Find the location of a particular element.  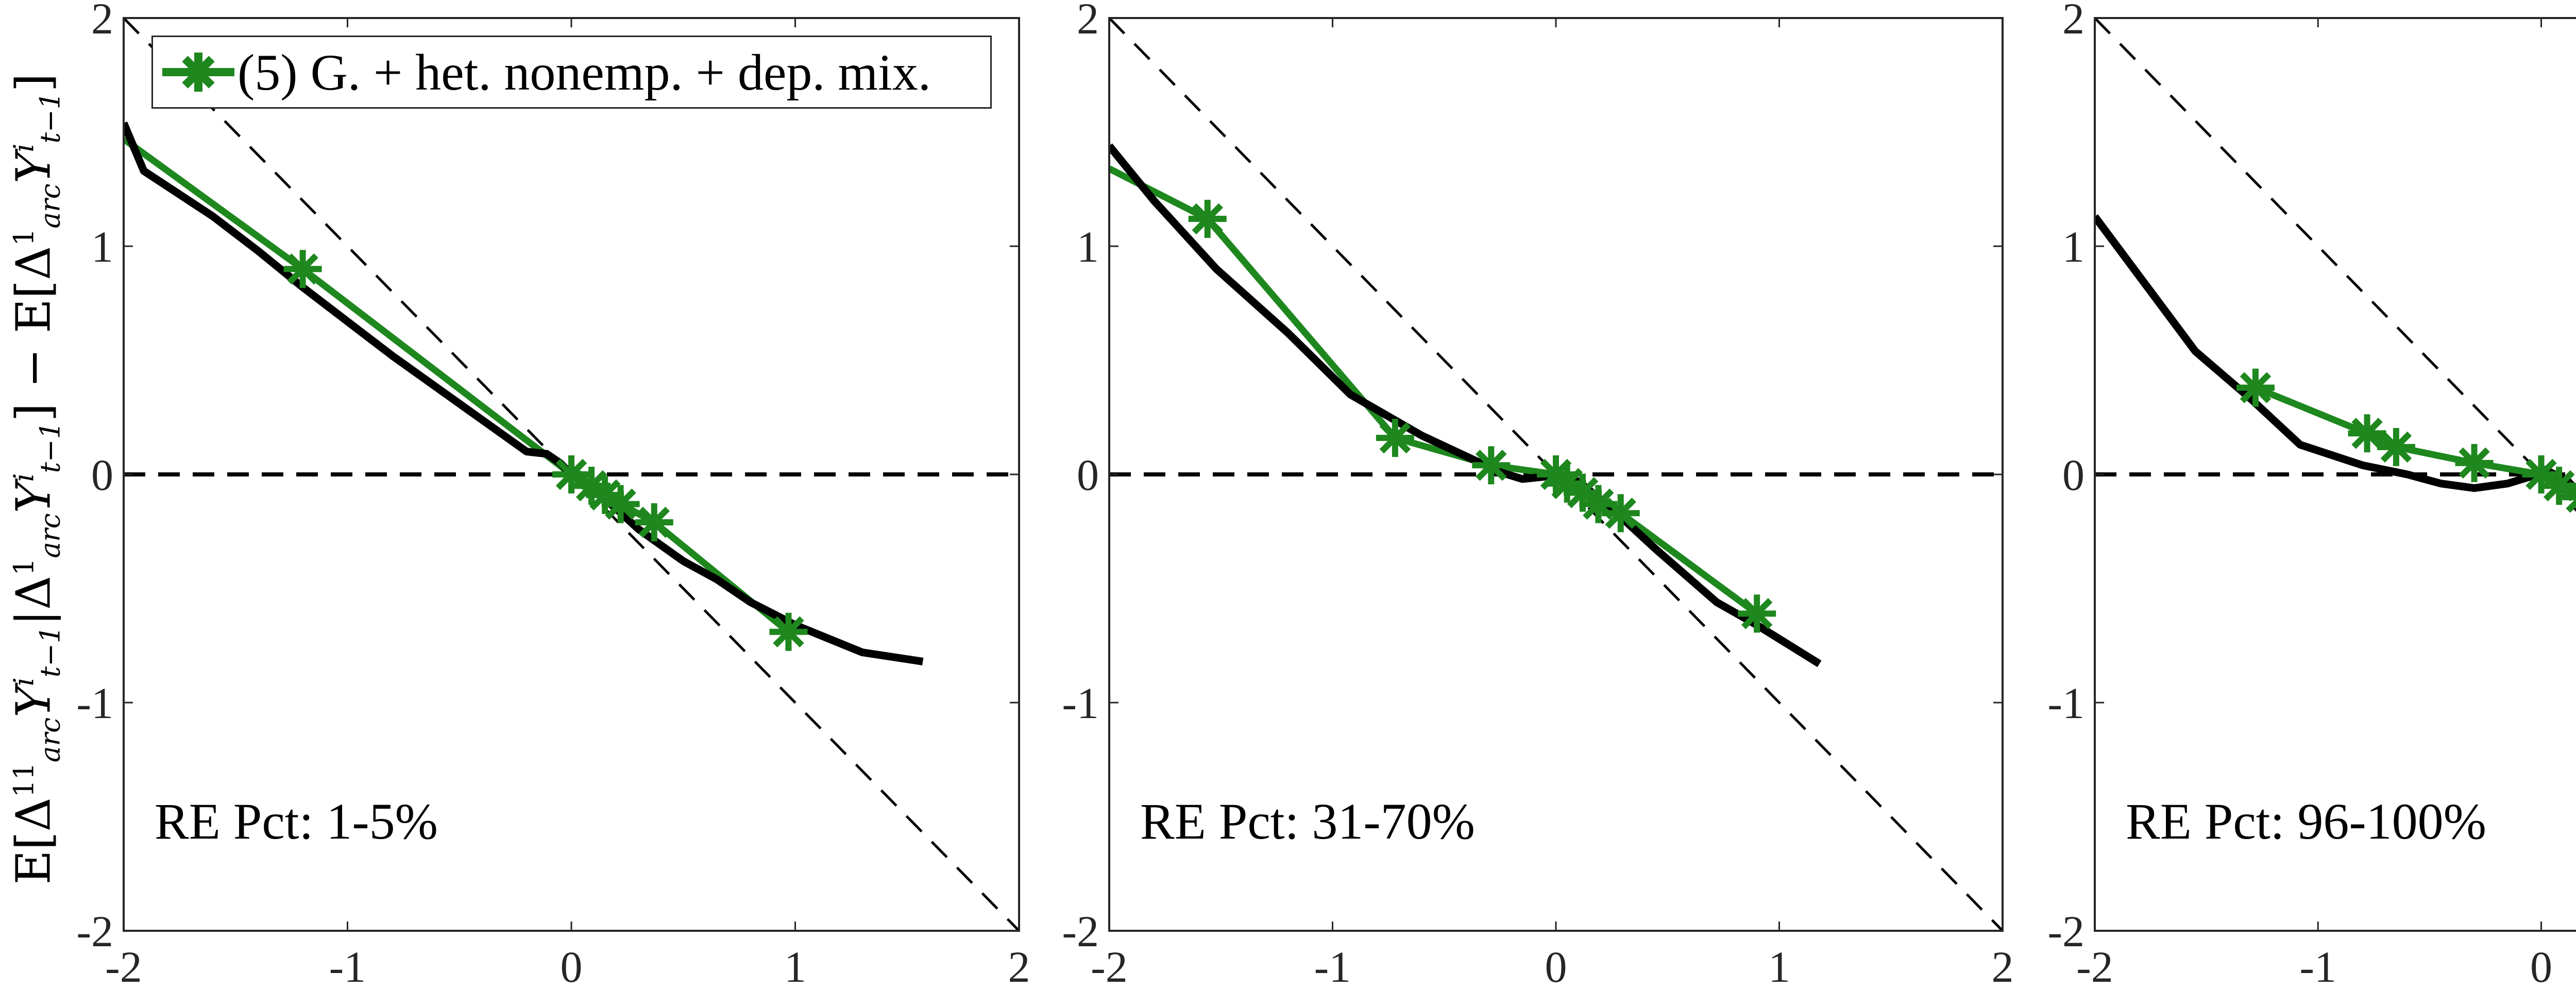

ylabel-part: ] is located at coordinates (33, 82).